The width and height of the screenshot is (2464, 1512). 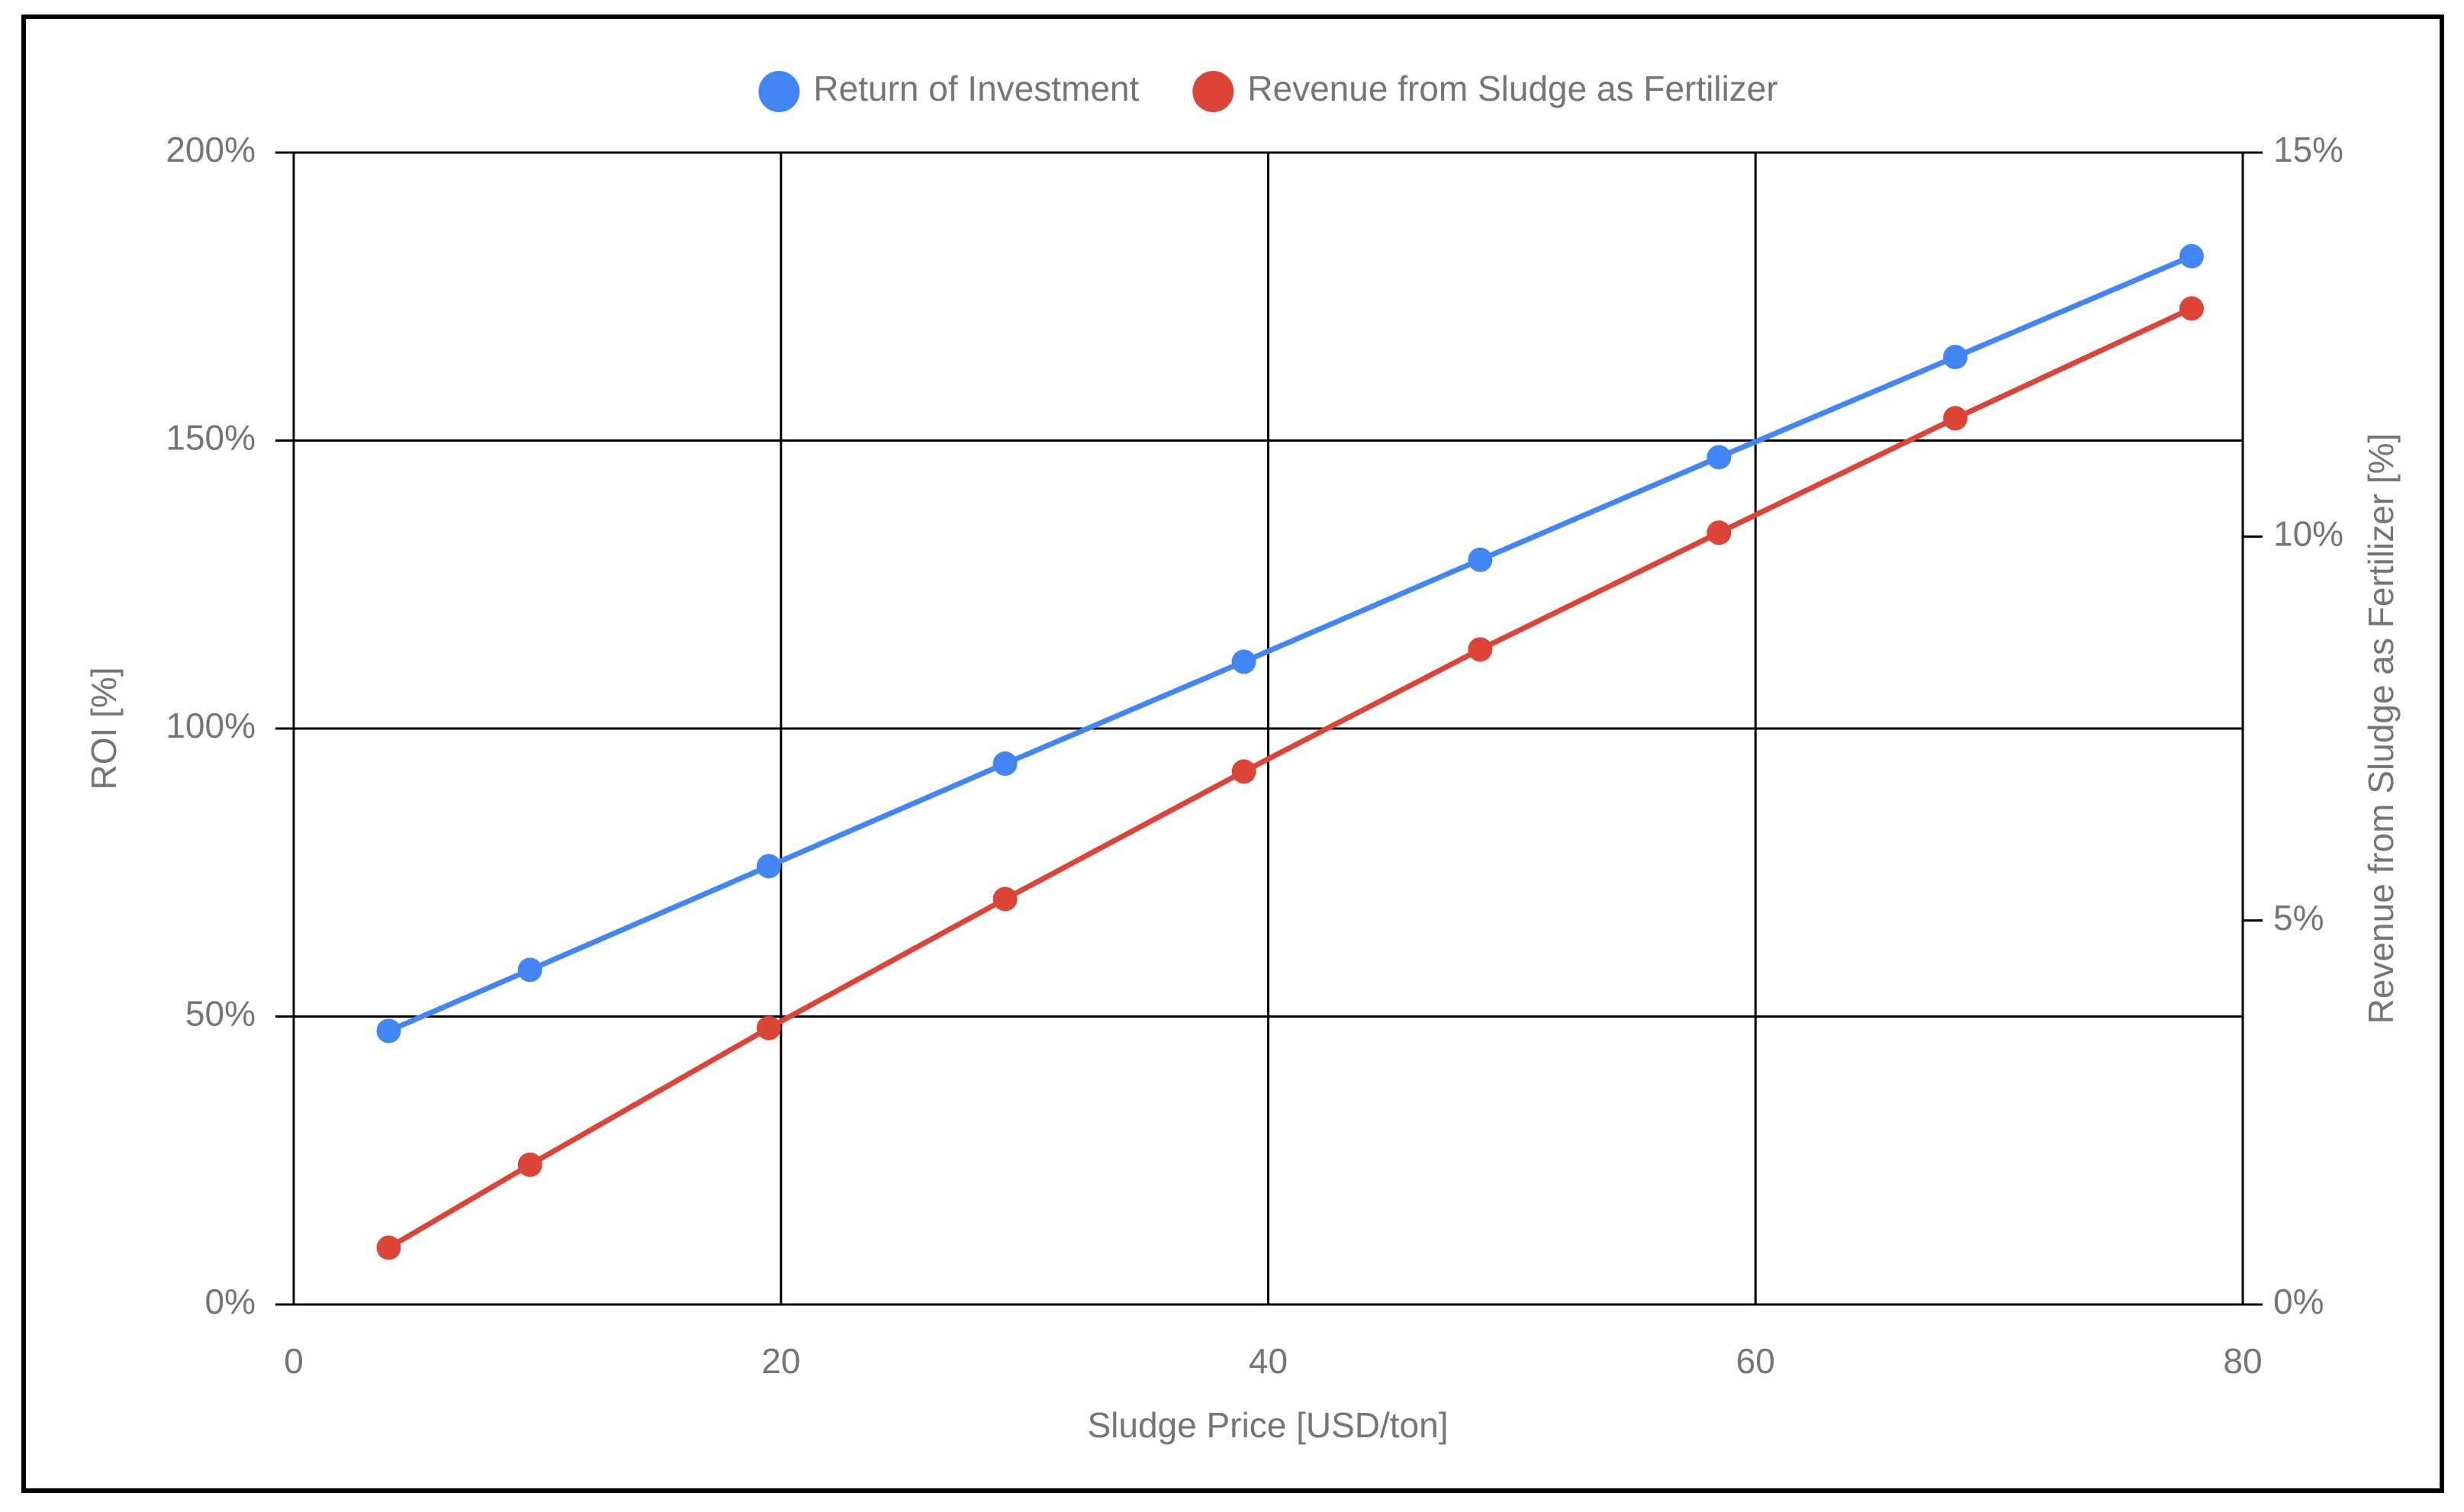 What do you see at coordinates (104, 728) in the screenshot?
I see `y-axis-title: ROI [%]` at bounding box center [104, 728].